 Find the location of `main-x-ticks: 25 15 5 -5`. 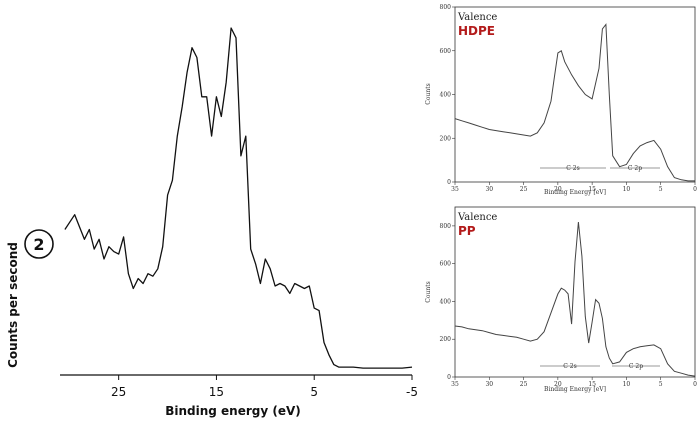

main-x-ticks: 25 15 5 -5 is located at coordinates (264, 387).